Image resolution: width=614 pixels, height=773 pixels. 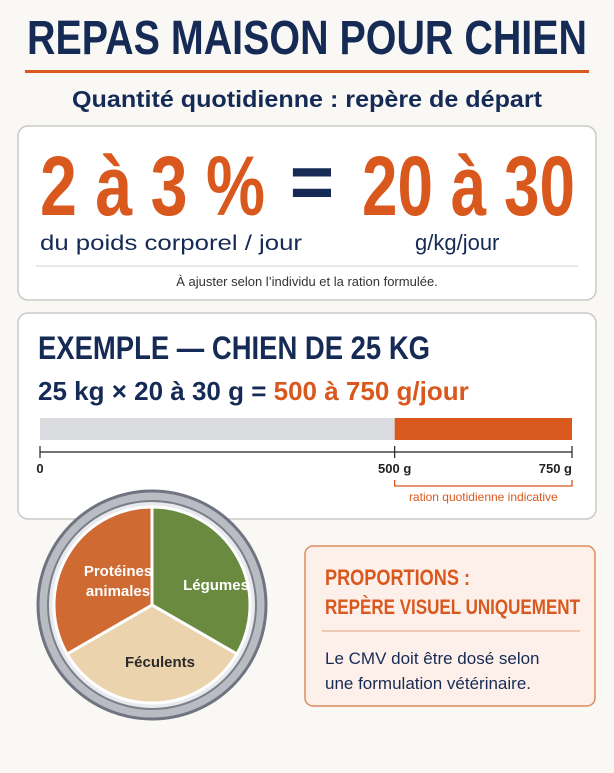 What do you see at coordinates (156, 391) in the screenshot?
I see `formula: 25 kg × 20 à 30 g =` at bounding box center [156, 391].